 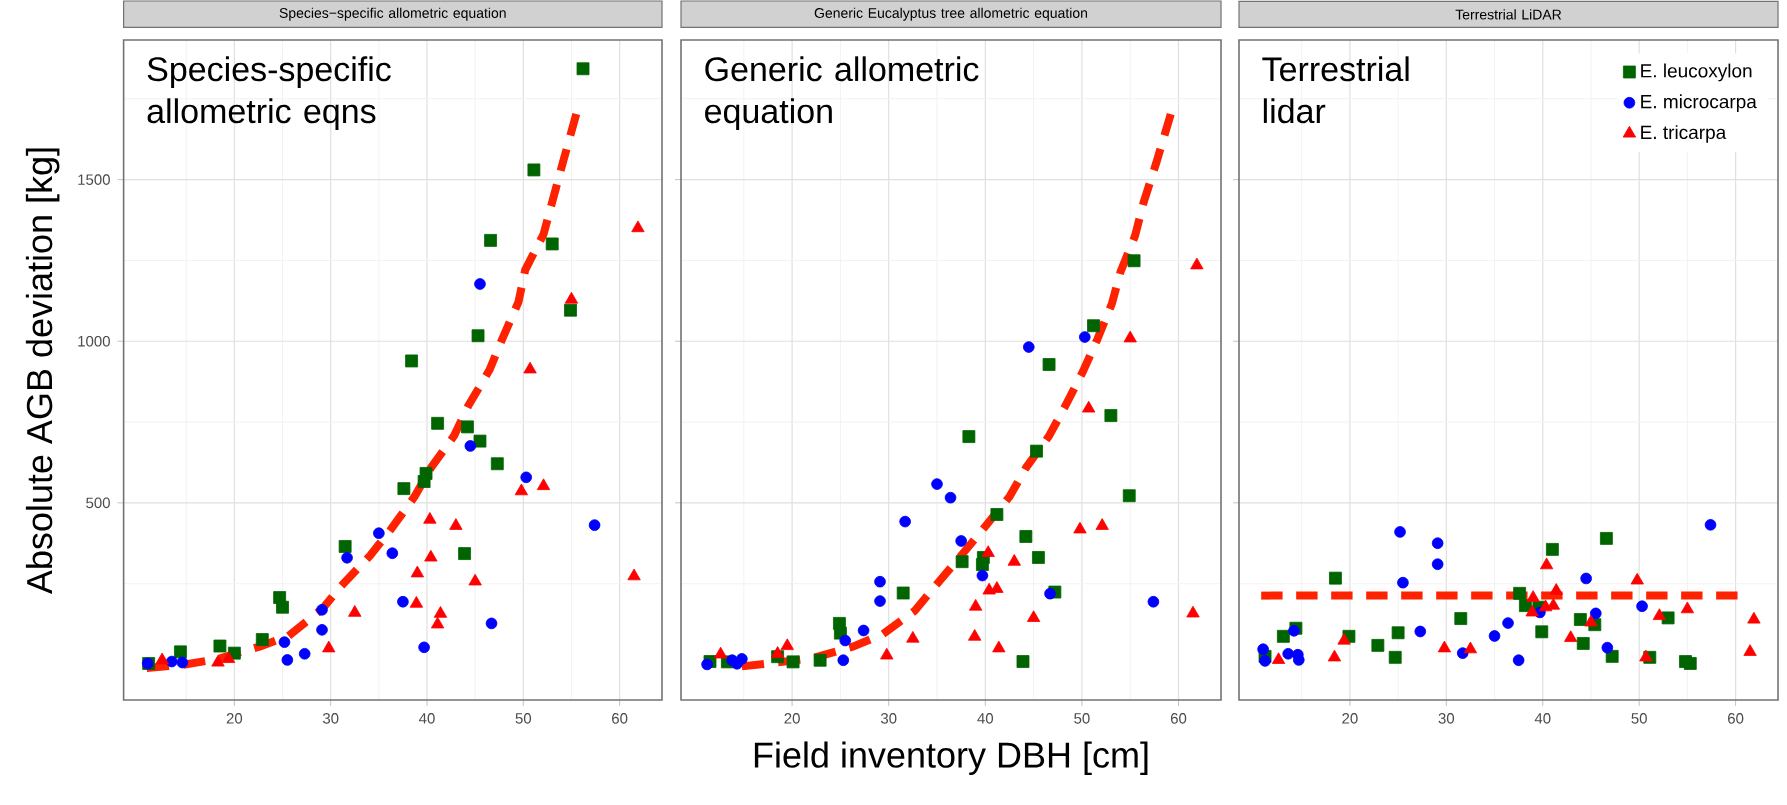 What do you see at coordinates (842, 93) in the screenshot?
I see `annotation: Generic allometric equation` at bounding box center [842, 93].